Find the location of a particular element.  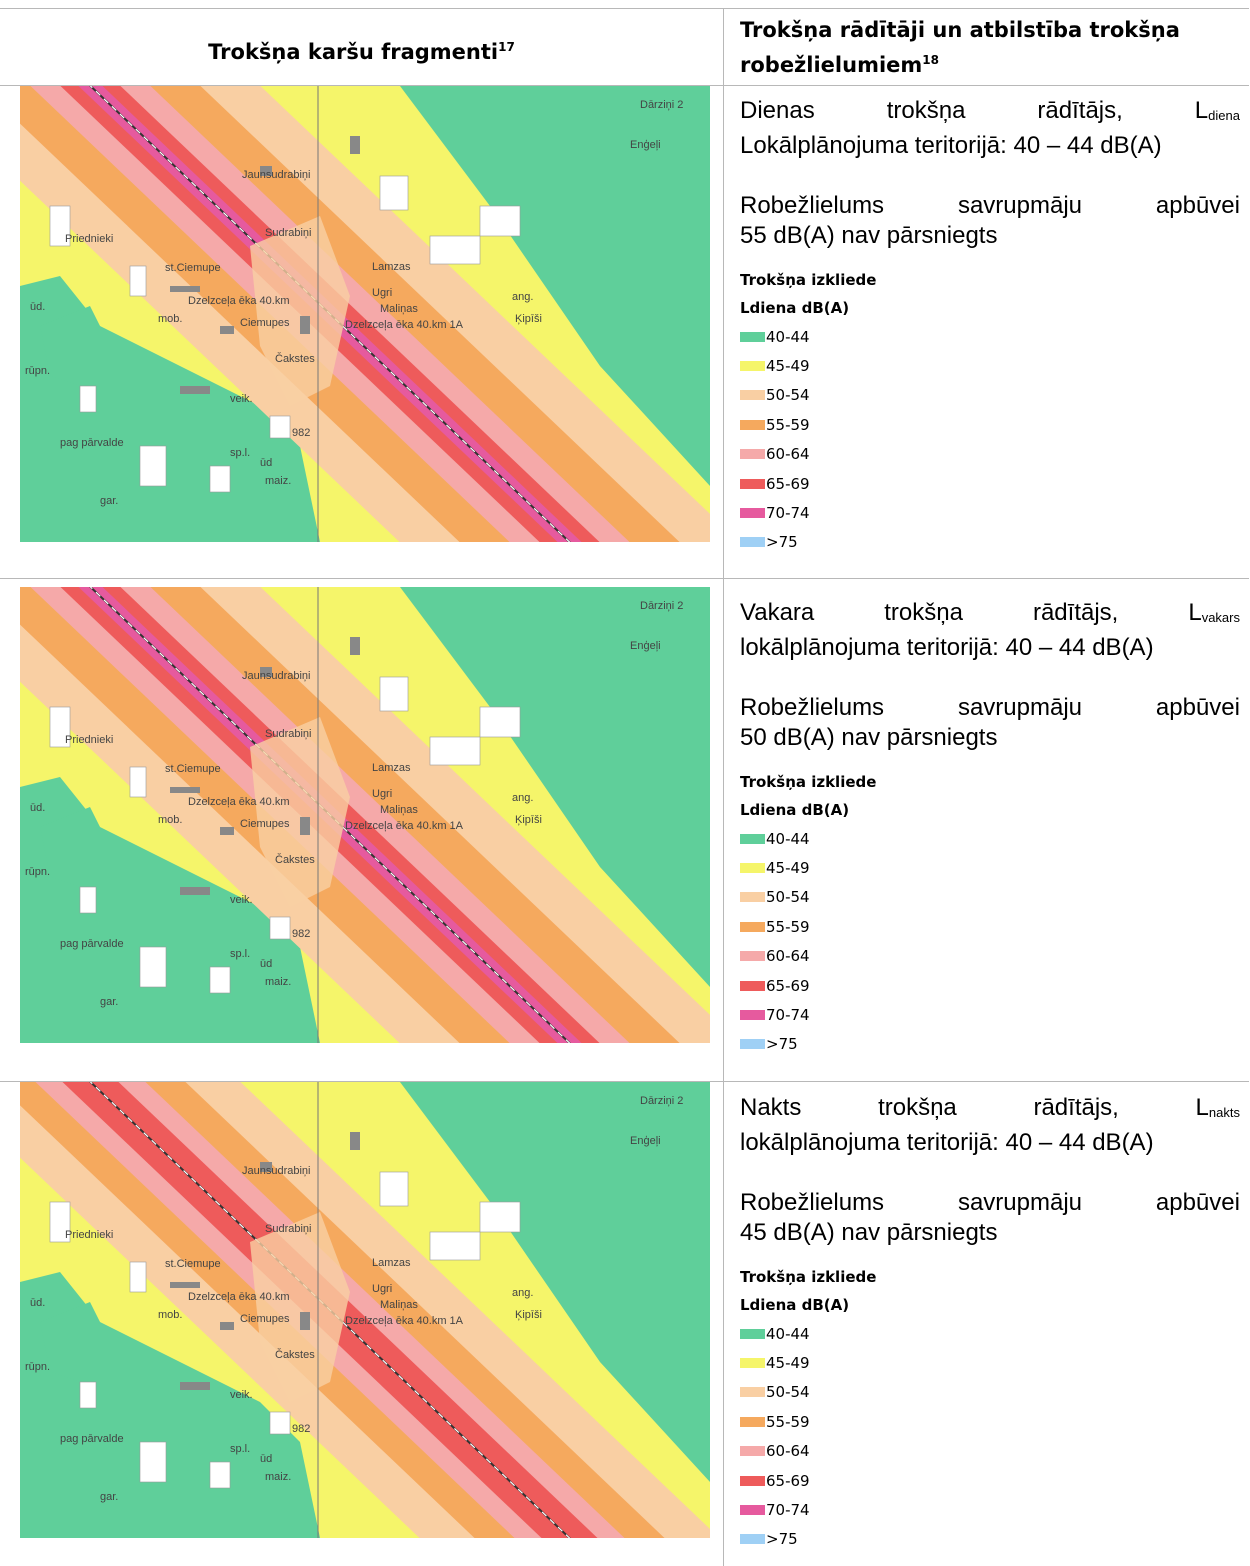

map-label: Sudrabiņi is located at coordinates (288, 233).